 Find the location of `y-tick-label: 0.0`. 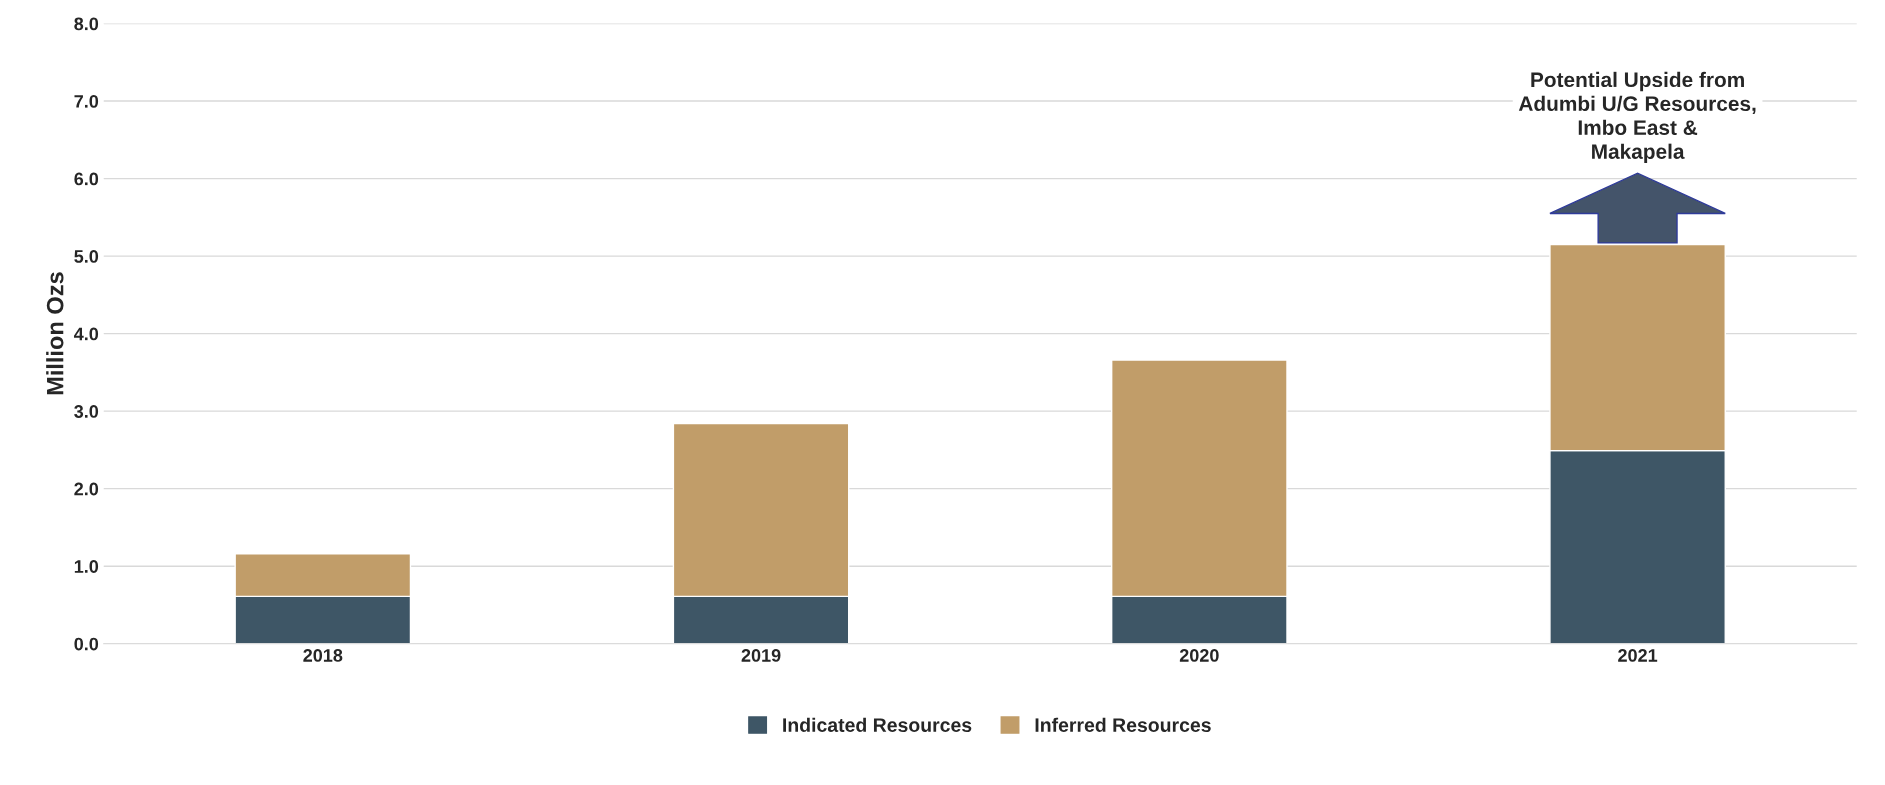

y-tick-label: 0.0 is located at coordinates (86, 644).